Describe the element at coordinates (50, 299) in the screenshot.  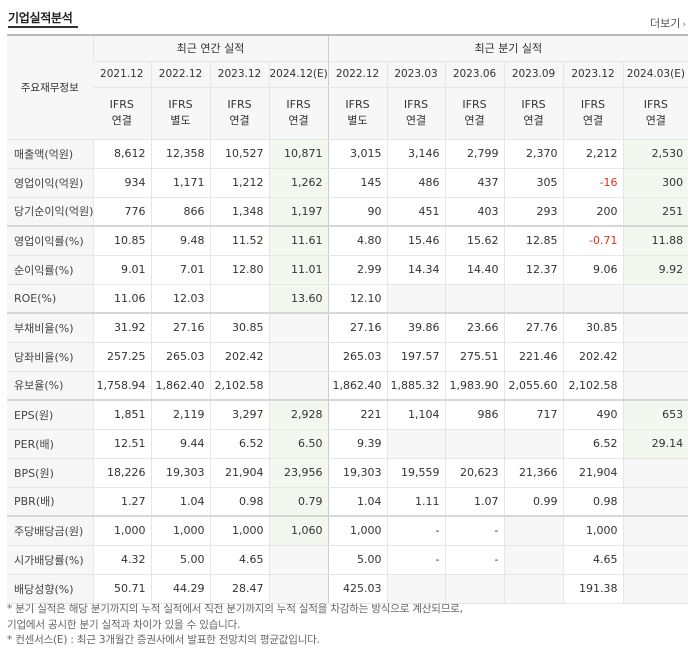
I see `row-label: ROE(%)` at that location.